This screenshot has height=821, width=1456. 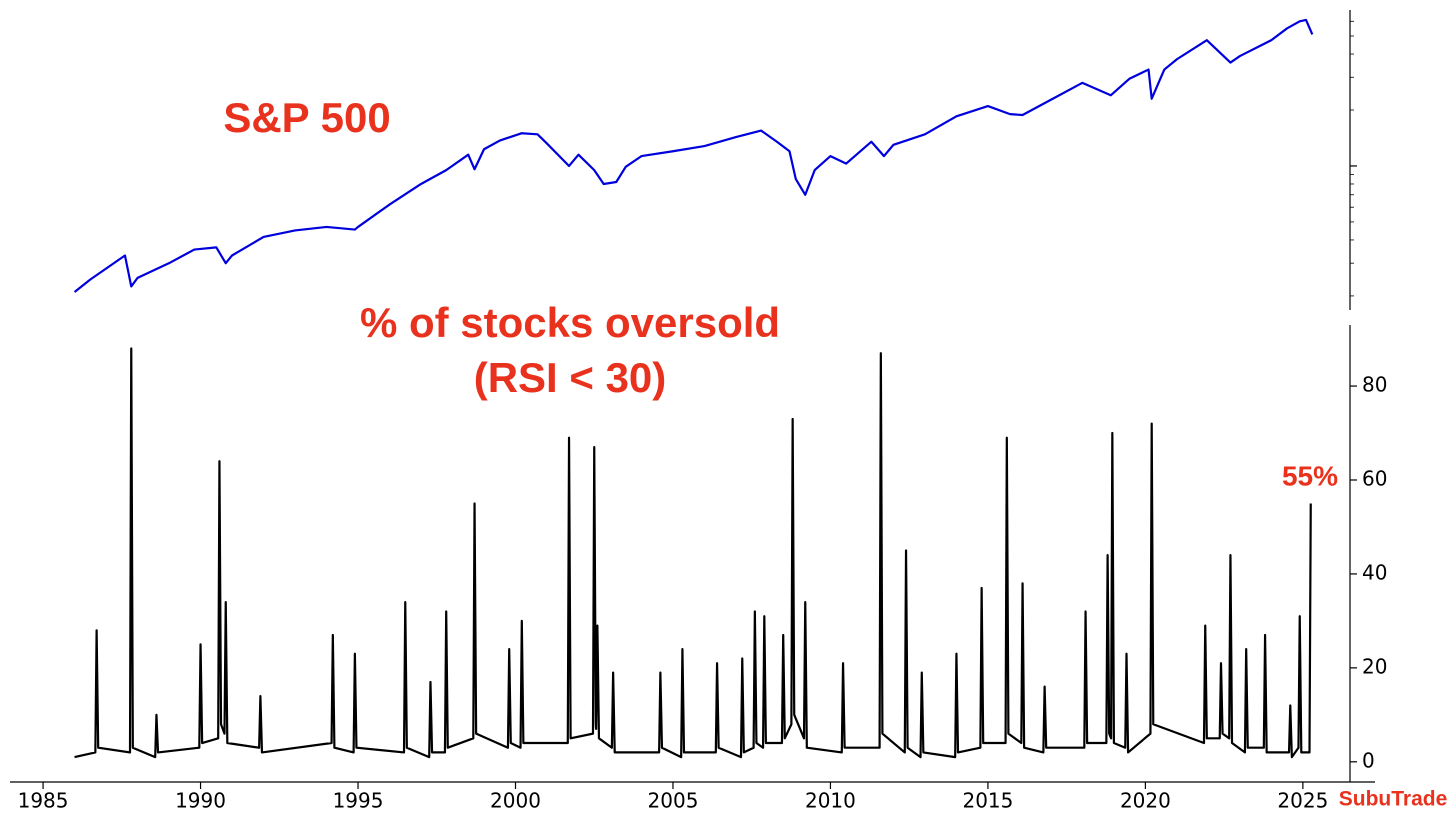 I want to click on annotation: S&P 500, so click(x=306, y=117).